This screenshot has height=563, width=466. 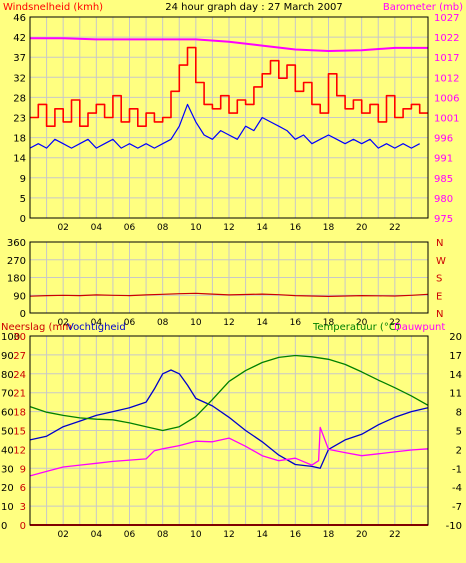 What do you see at coordinates (19, 38) in the screenshot?
I see `wind-speed-tick-1: 42` at bounding box center [19, 38].